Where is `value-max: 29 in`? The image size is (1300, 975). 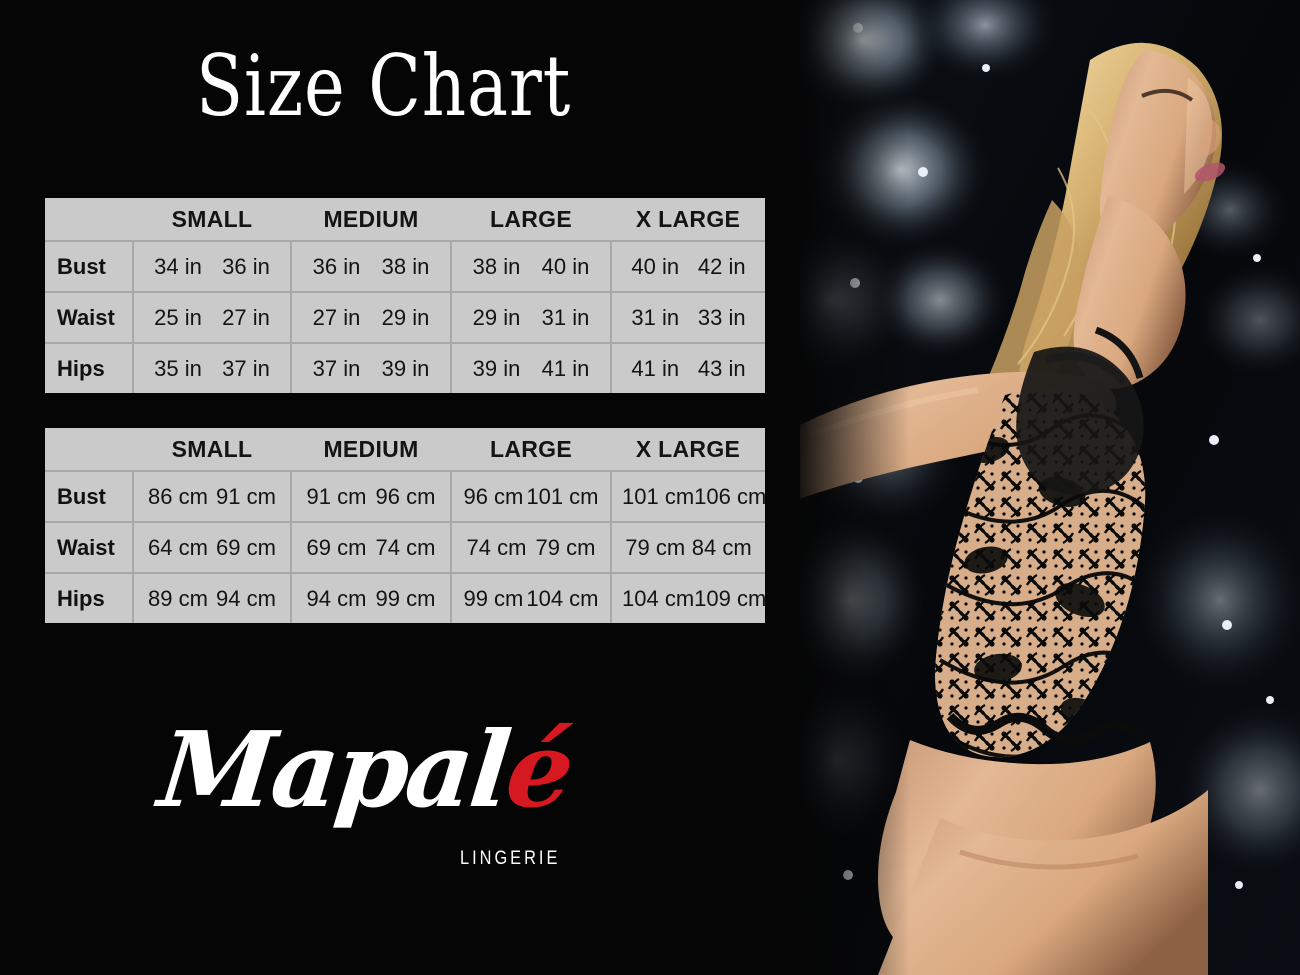
value-max: 29 in is located at coordinates (405, 317).